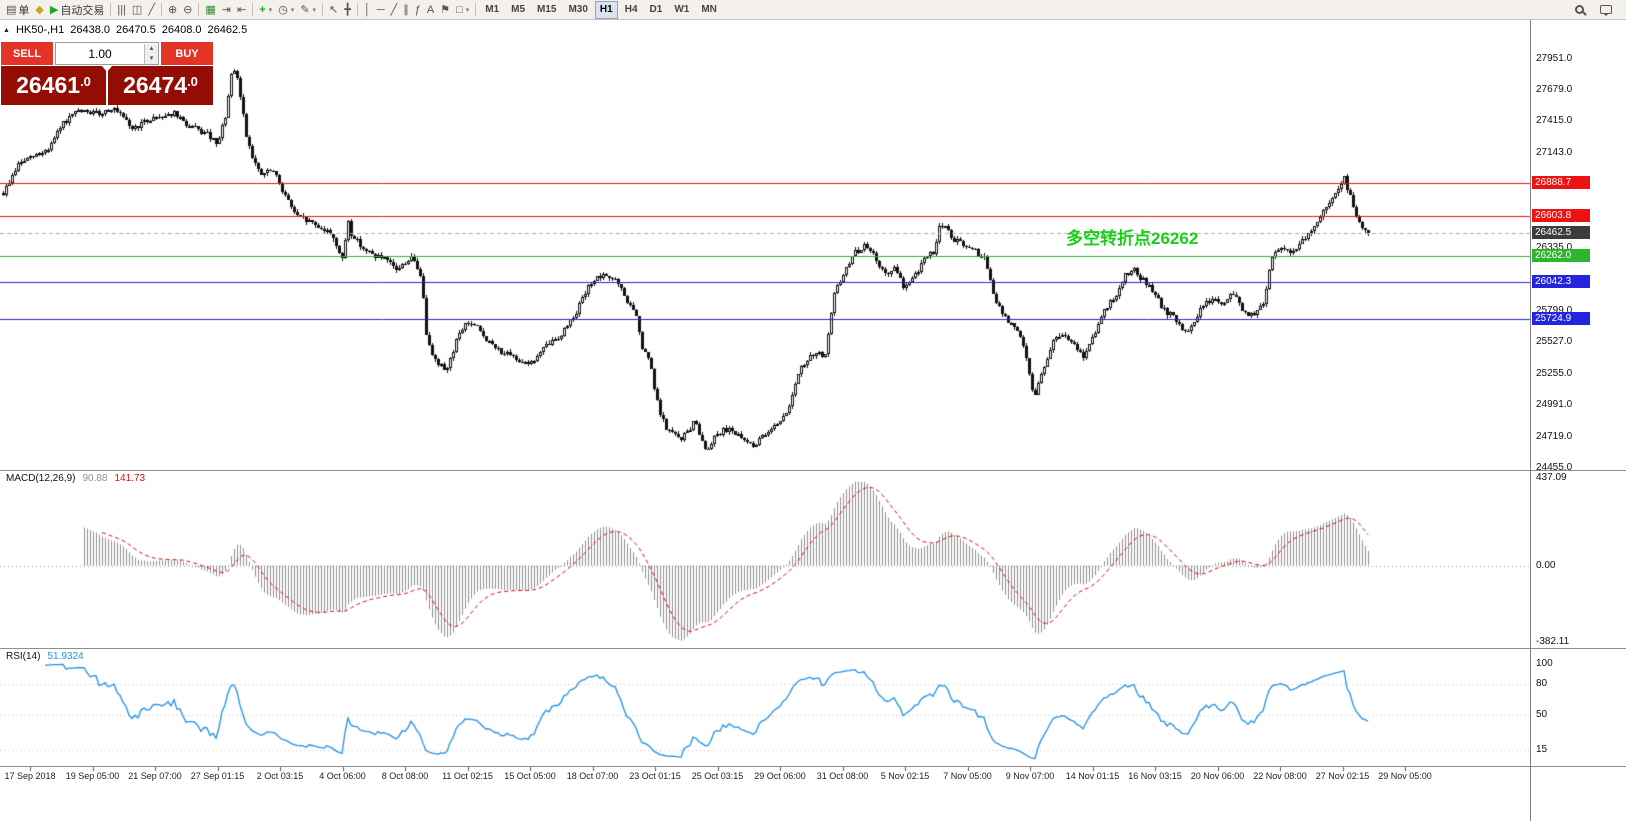  I want to click on shapes-button: □ ▾, so click(462, 10).